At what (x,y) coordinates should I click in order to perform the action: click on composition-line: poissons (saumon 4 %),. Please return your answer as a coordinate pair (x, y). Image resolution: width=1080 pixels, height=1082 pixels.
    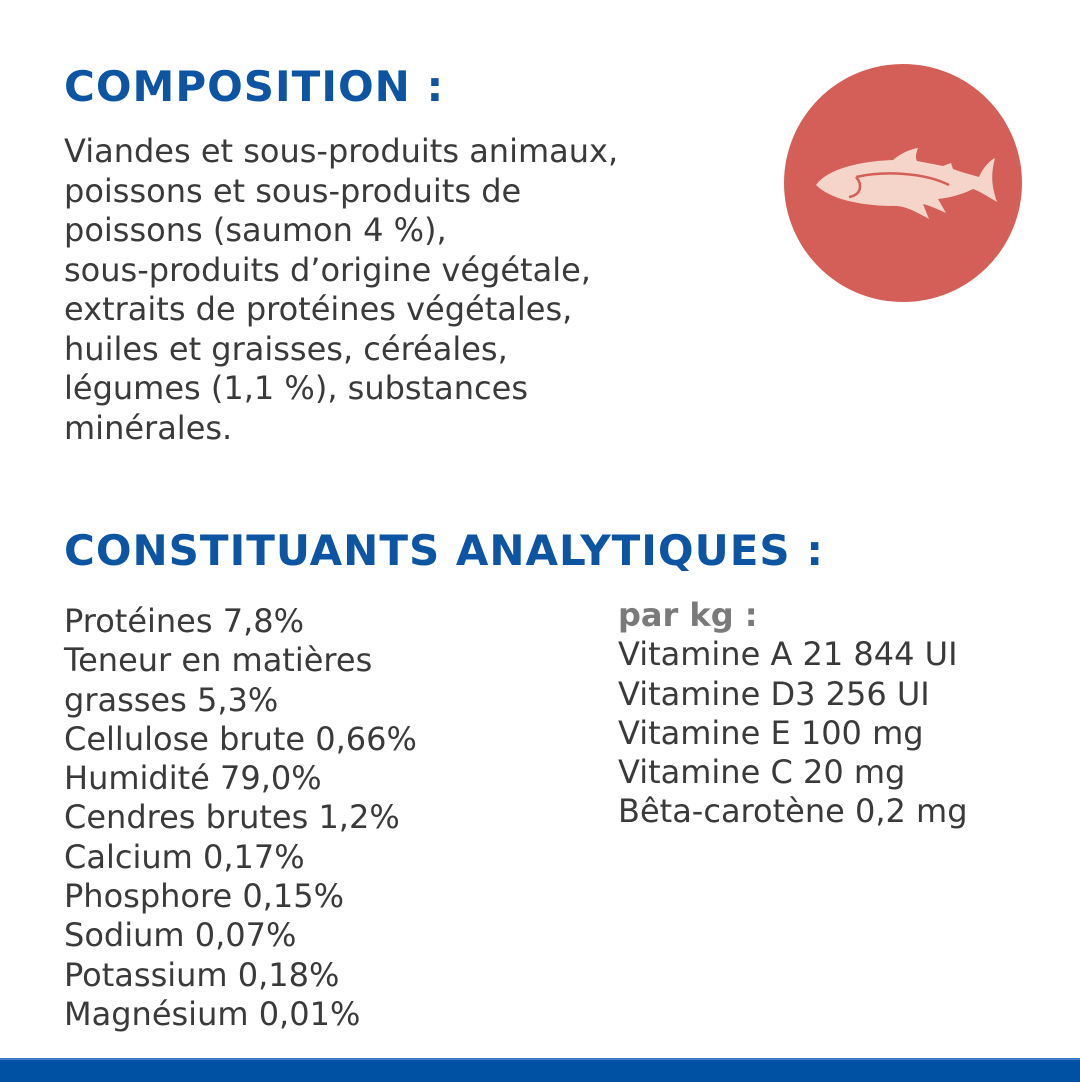
    Looking at the image, I should click on (255, 230).